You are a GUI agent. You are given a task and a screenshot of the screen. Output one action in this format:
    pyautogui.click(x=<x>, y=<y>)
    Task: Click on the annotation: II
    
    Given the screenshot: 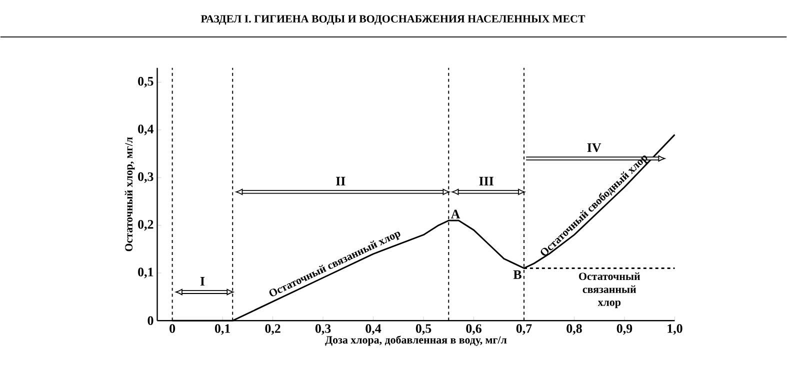 What is the action you would take?
    pyautogui.click(x=341, y=181)
    